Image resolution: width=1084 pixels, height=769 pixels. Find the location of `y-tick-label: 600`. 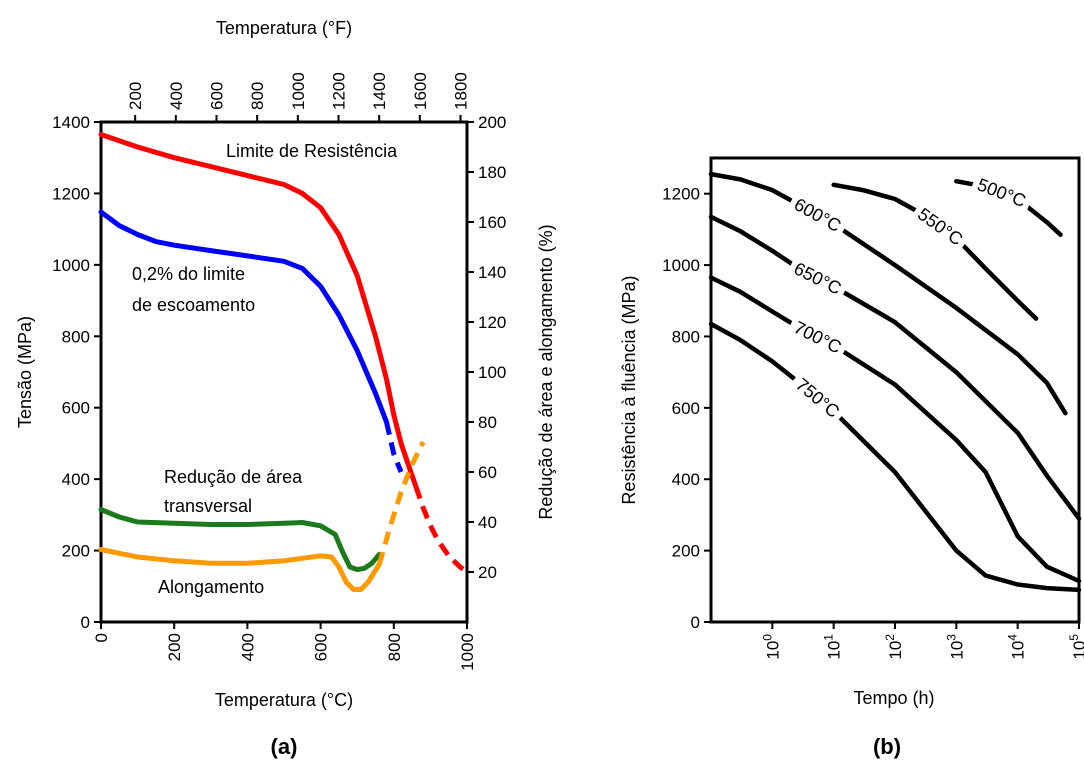

y-tick-label: 600 is located at coordinates (76, 408).